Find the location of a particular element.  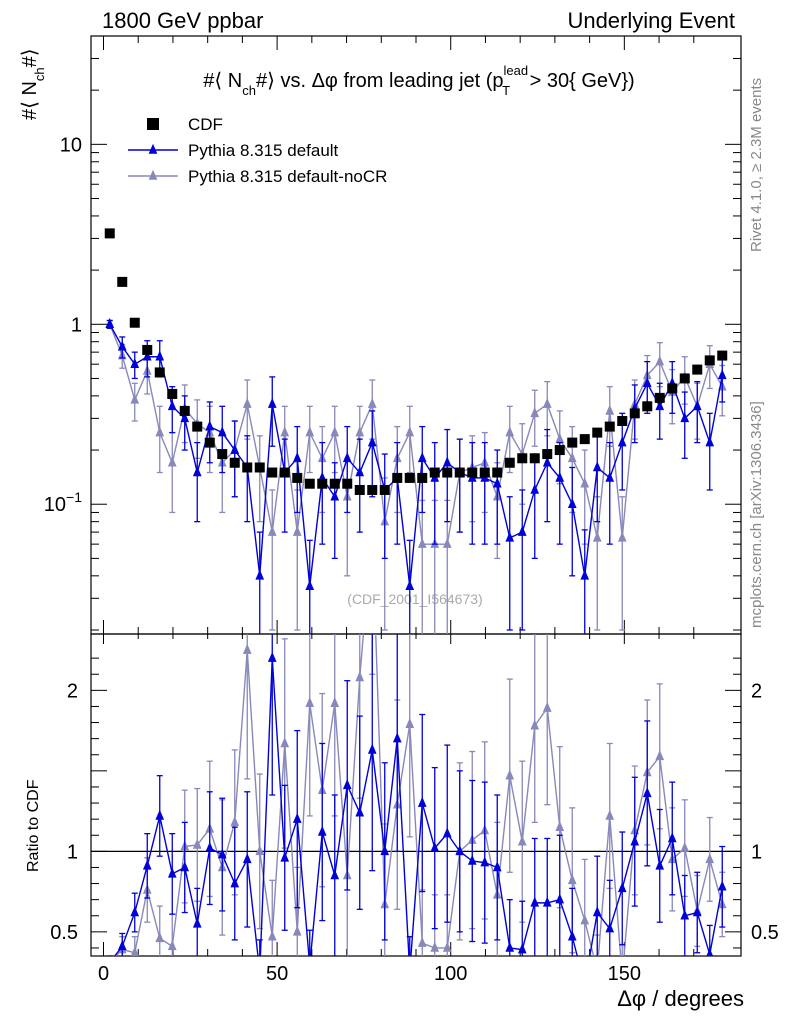

x-tick-label: 0 is located at coordinates (103, 974).